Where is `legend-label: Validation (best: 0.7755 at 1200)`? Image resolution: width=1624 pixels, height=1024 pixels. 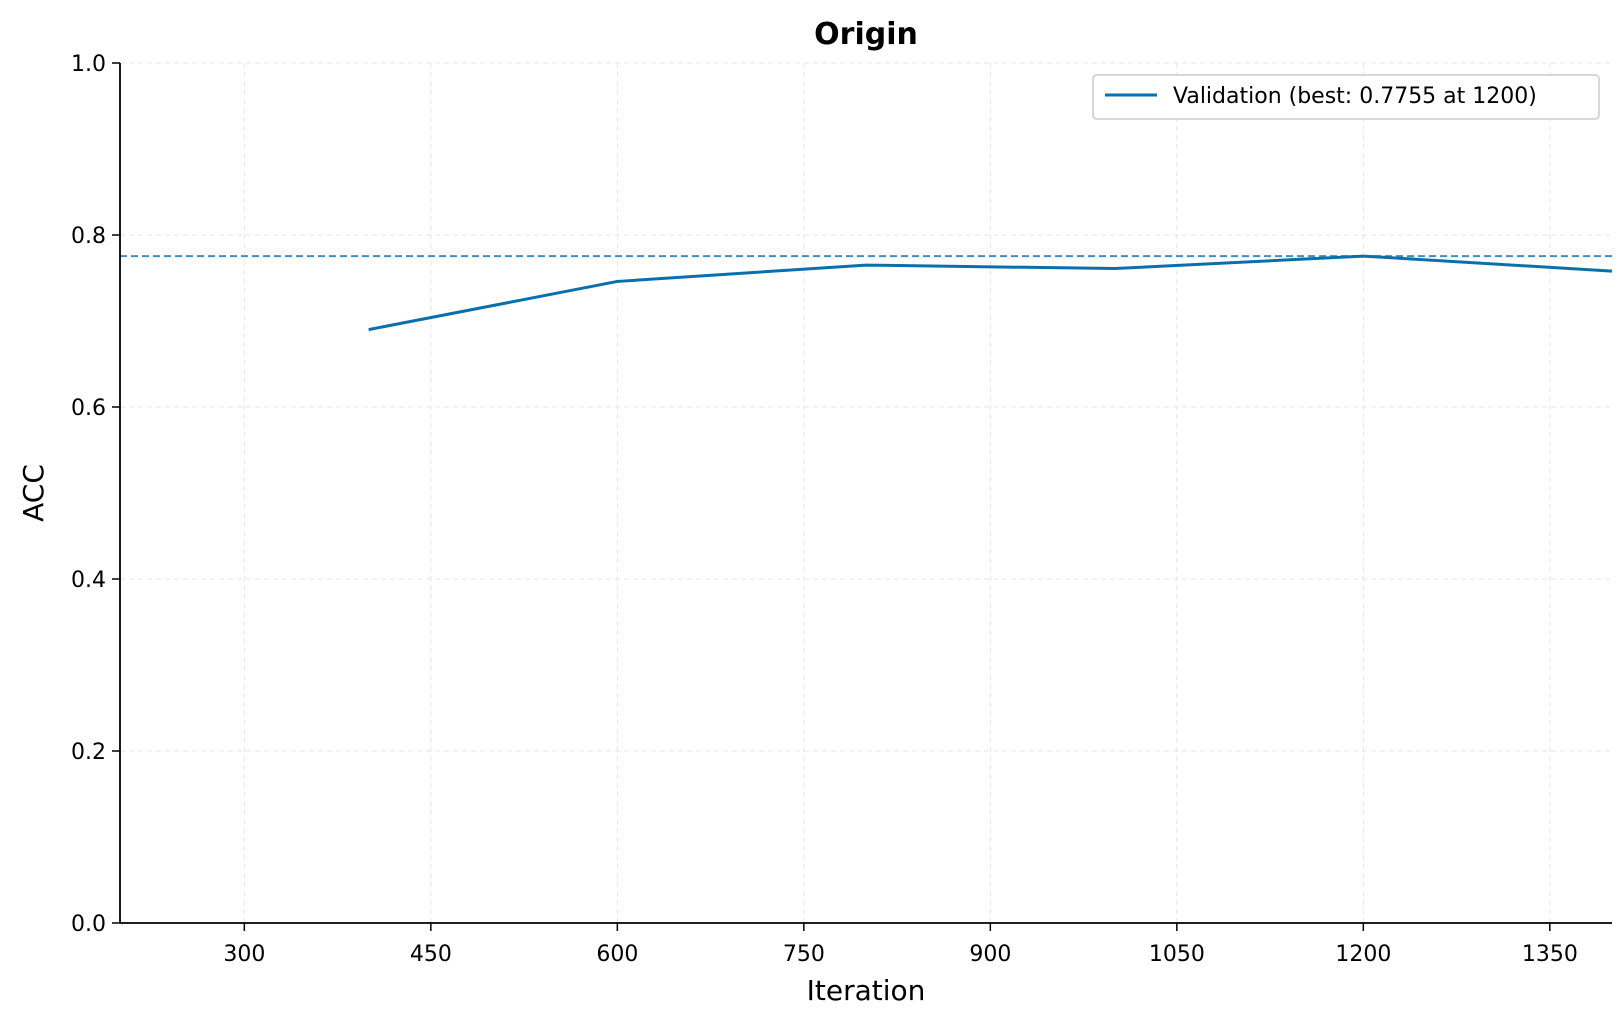
legend-label: Validation (best: 0.7755 at 1200) is located at coordinates (1355, 96).